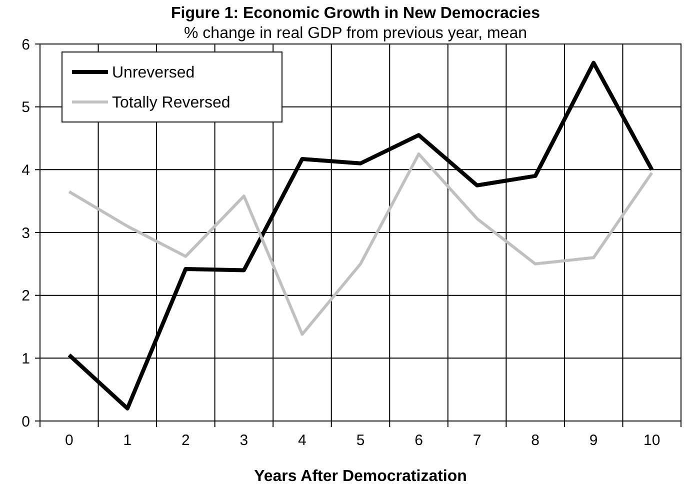 The image size is (691, 495). Describe the element at coordinates (26, 421) in the screenshot. I see `y-tick-label: 0` at that location.